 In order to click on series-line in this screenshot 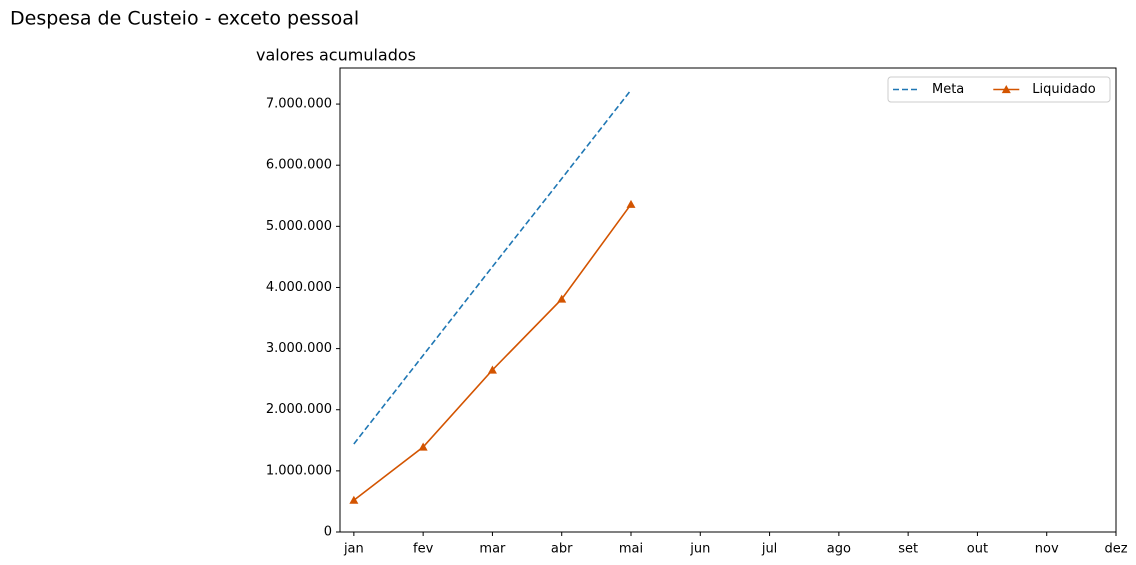, I will do `click(492, 352)`.